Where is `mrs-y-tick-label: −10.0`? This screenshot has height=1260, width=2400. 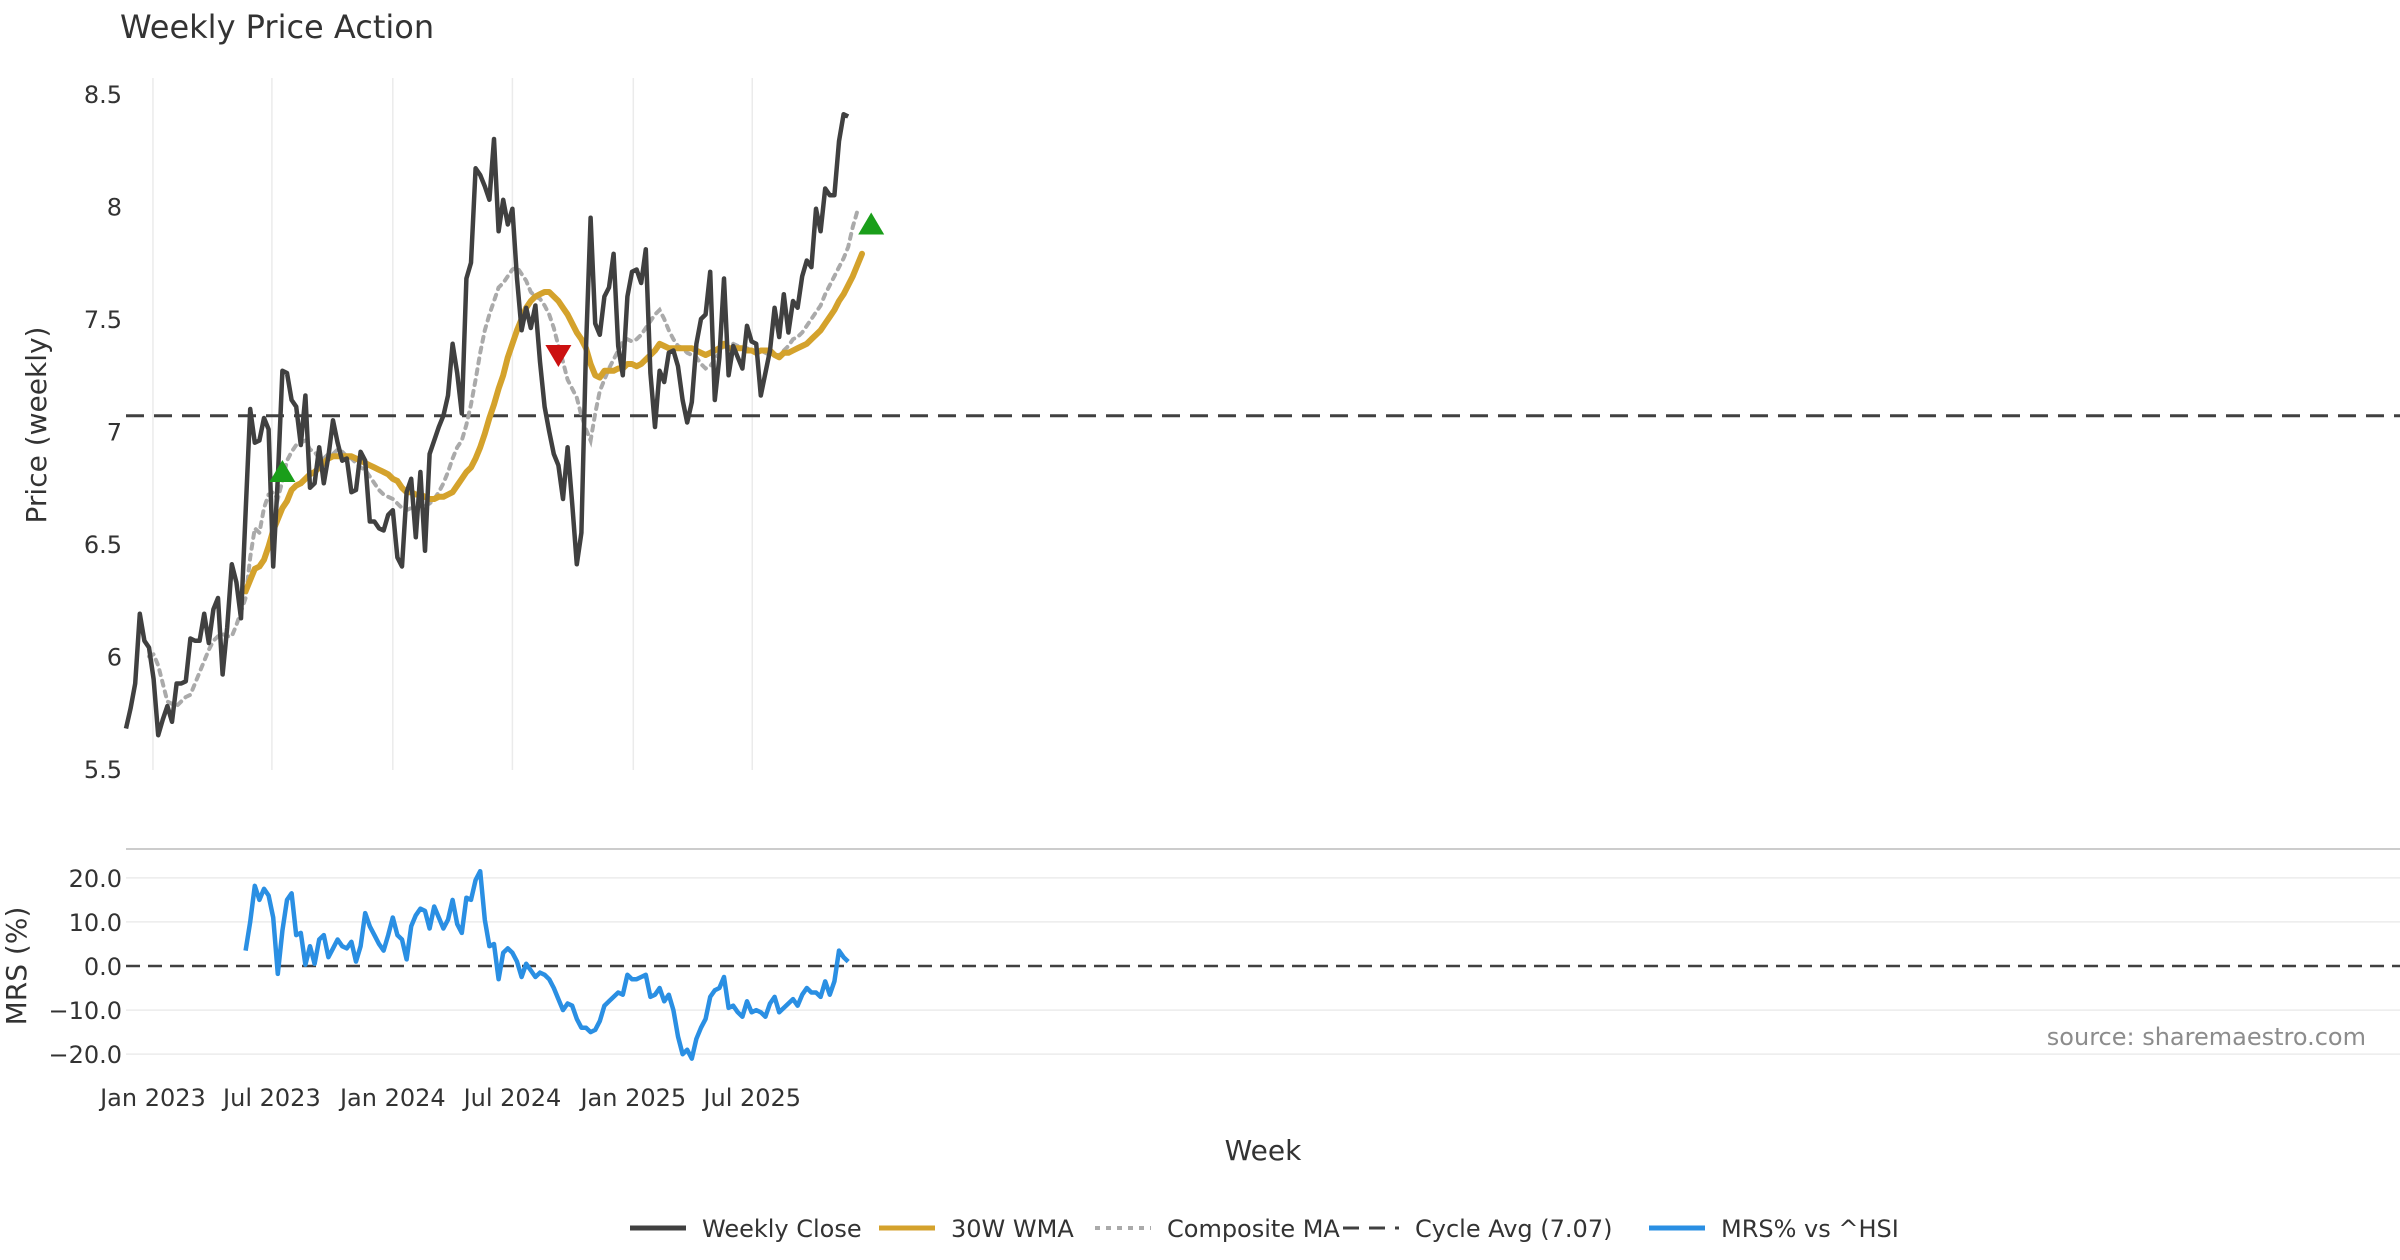
mrs-y-tick-label: −10.0 is located at coordinates (85, 1011).